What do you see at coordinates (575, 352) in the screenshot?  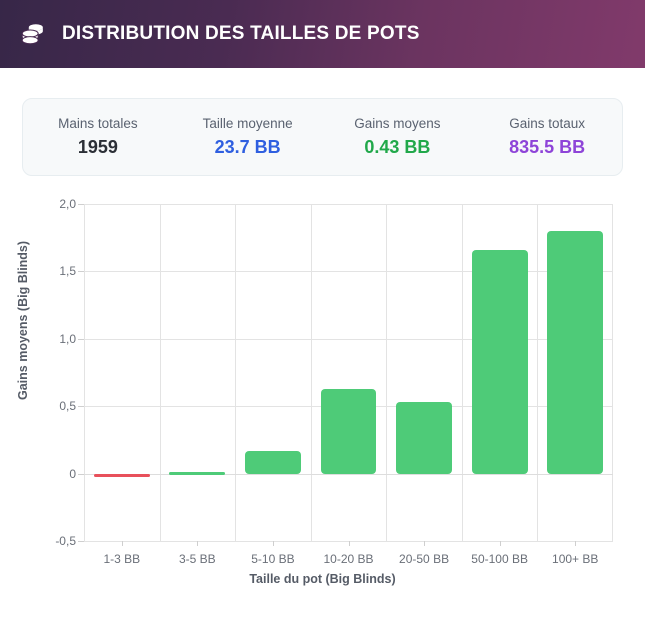 I see `bar-100-bb` at bounding box center [575, 352].